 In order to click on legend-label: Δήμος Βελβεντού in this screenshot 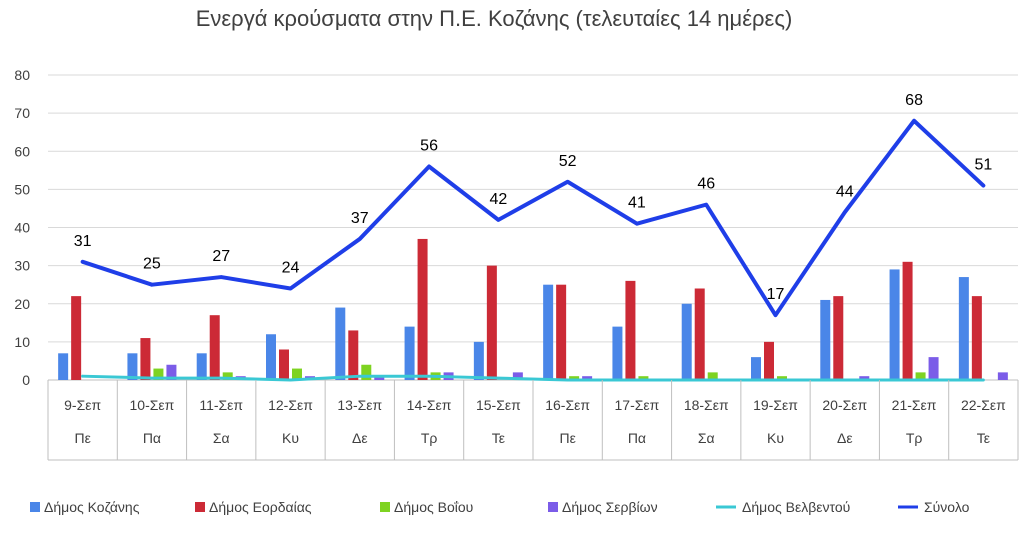, I will do `click(796, 507)`.